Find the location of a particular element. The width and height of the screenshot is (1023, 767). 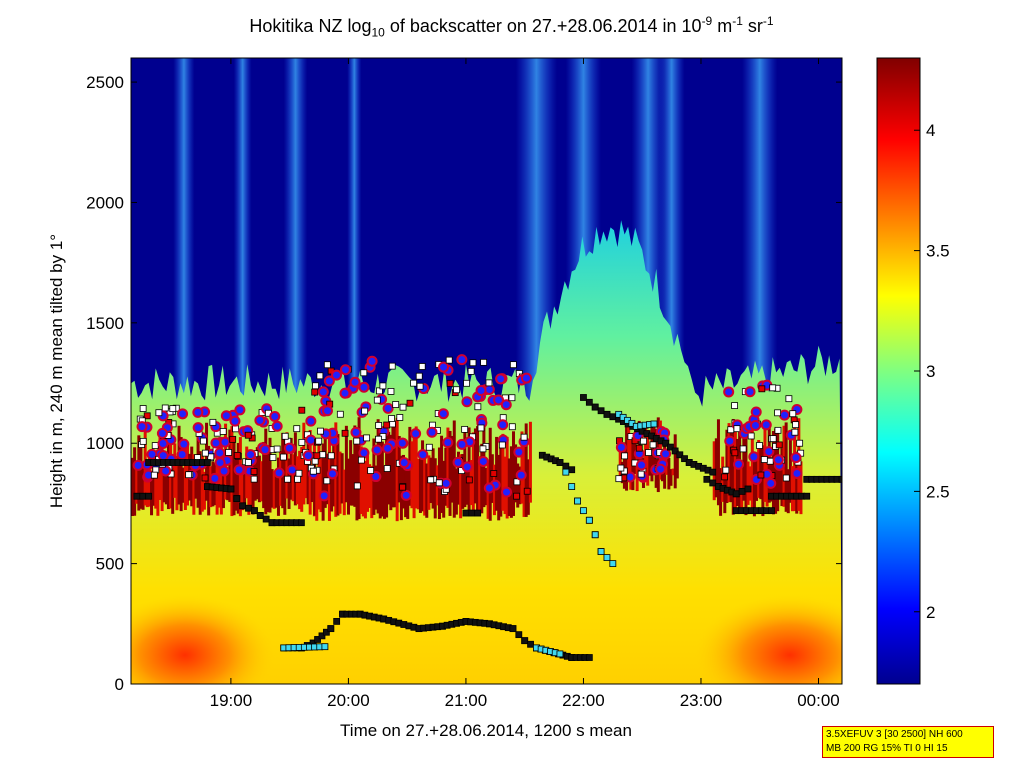

colorbar-tick-label: 2.5 is located at coordinates (938, 491).